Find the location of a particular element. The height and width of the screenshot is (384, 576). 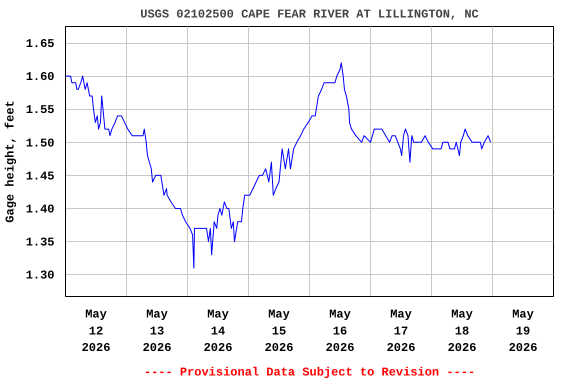

y-tick-label: 1.35 is located at coordinates (40, 243).